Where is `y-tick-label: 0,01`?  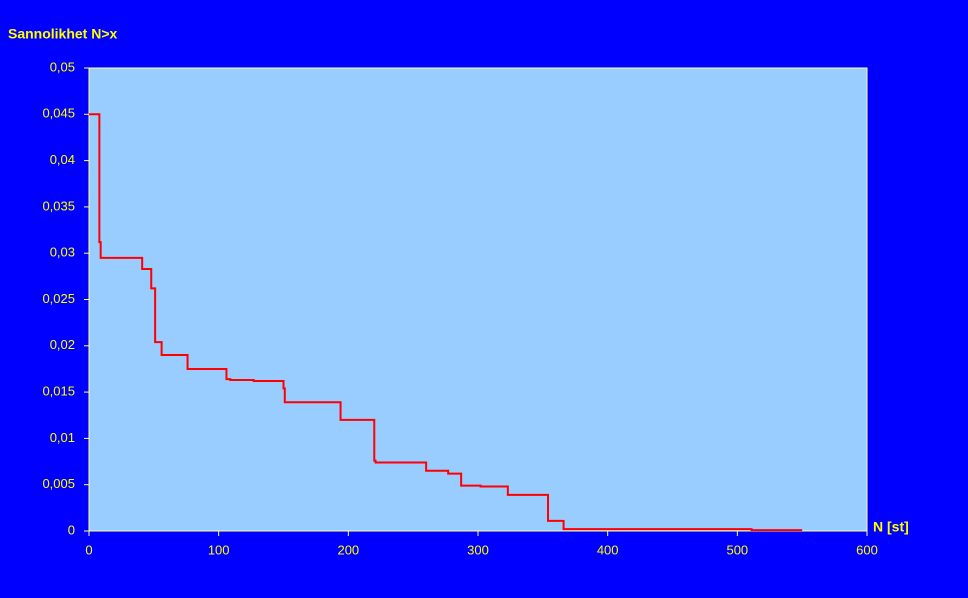 y-tick-label: 0,01 is located at coordinates (62, 437).